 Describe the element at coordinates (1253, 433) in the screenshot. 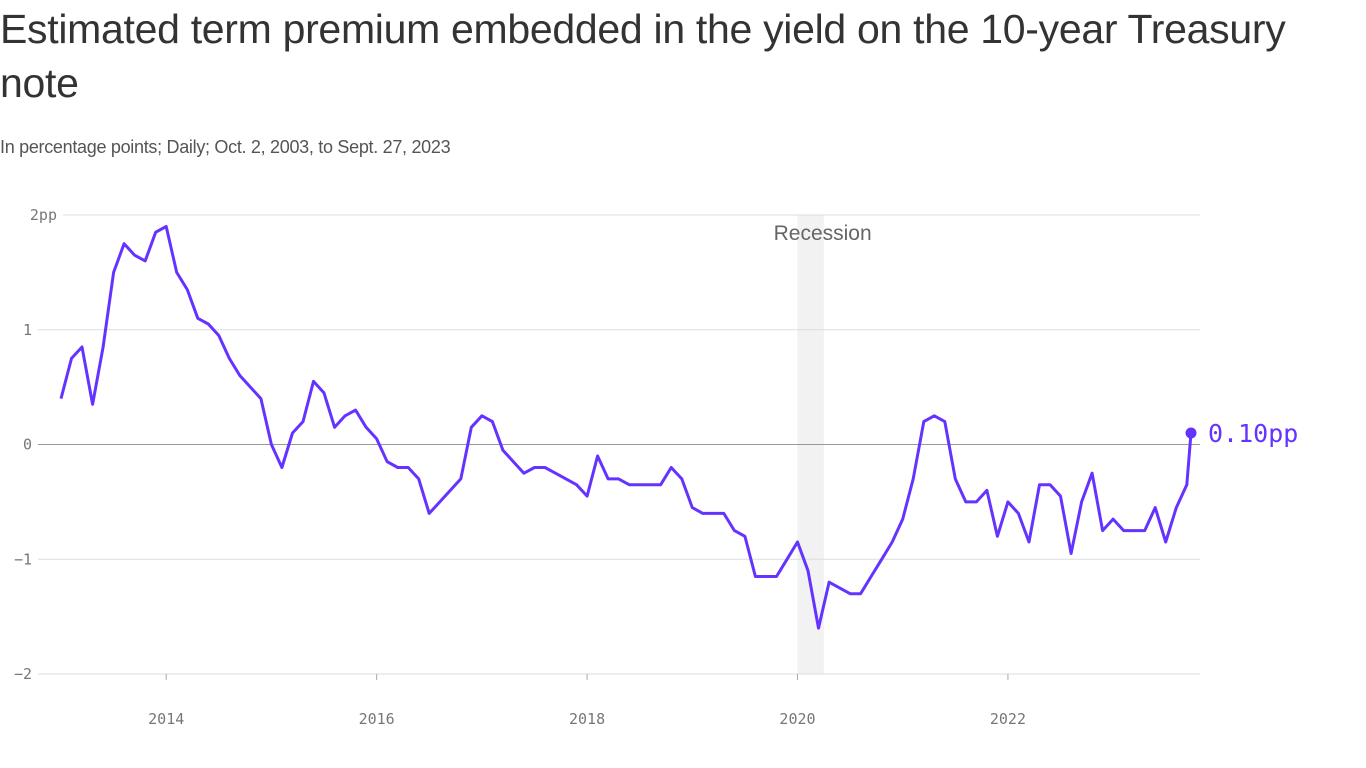

I see `end-value-label: 0.10pp` at that location.